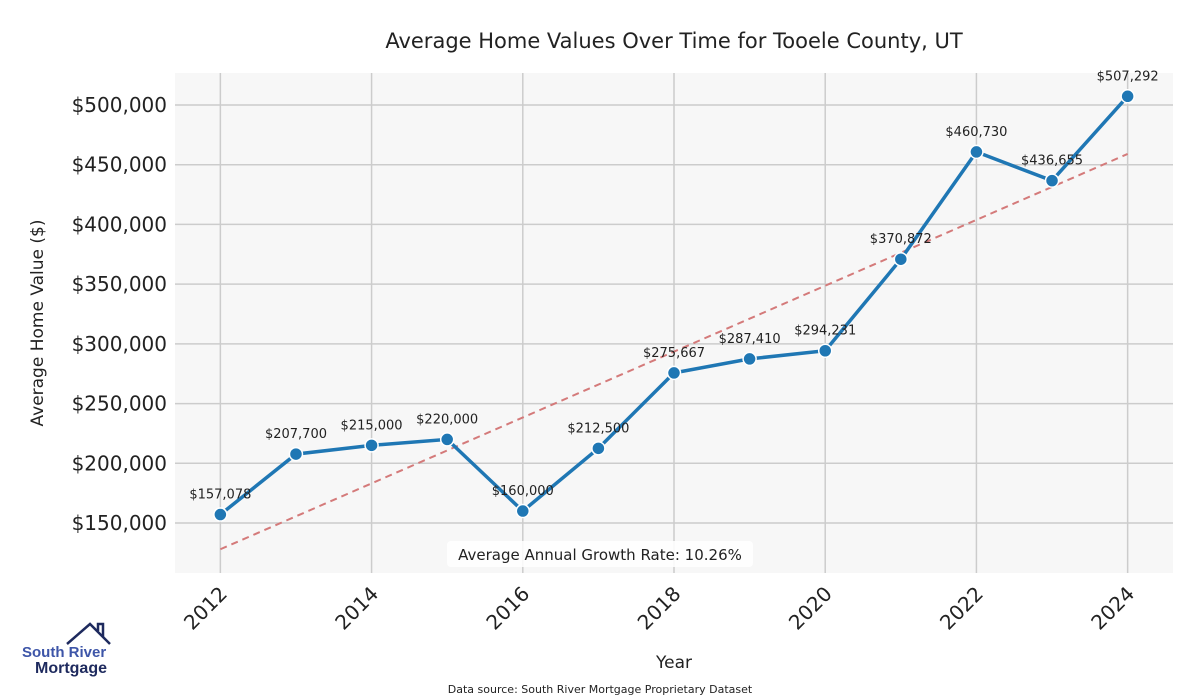  I want to click on data-label: $436,655, so click(1052, 161).